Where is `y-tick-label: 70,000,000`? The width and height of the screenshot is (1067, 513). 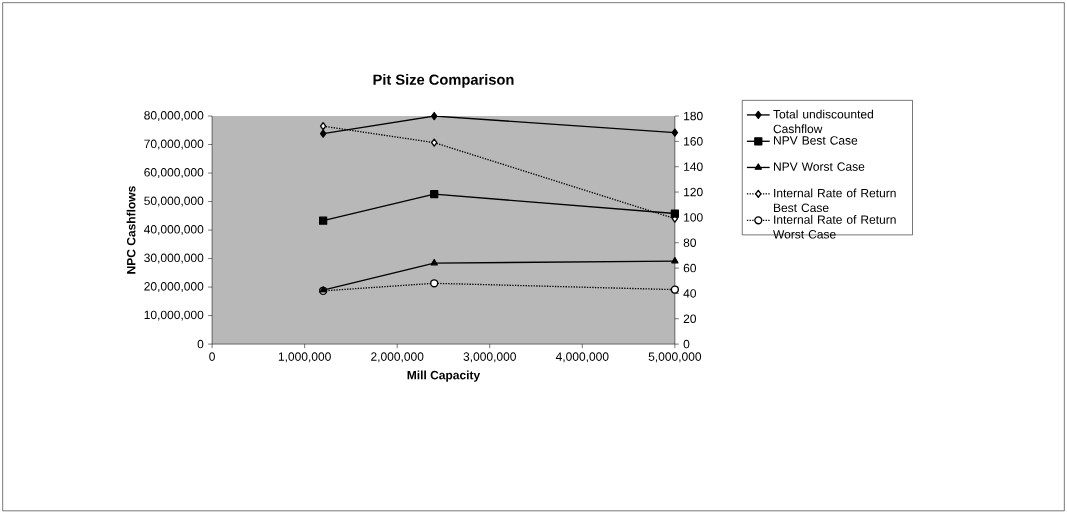 y-tick-label: 70,000,000 is located at coordinates (174, 144).